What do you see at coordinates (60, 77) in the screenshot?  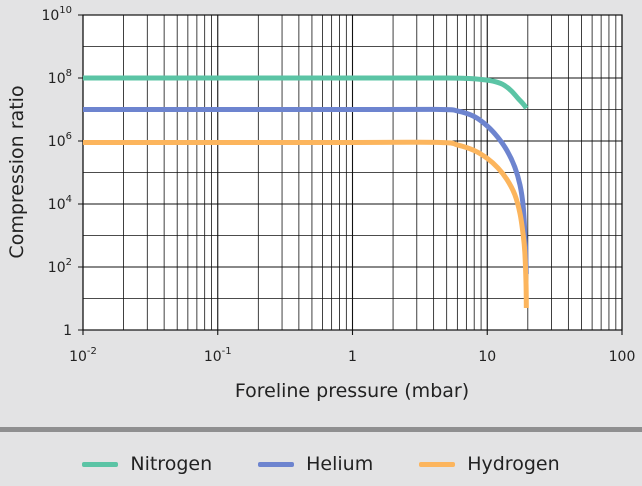 I see `y-tick-label: 10⁸` at bounding box center [60, 77].